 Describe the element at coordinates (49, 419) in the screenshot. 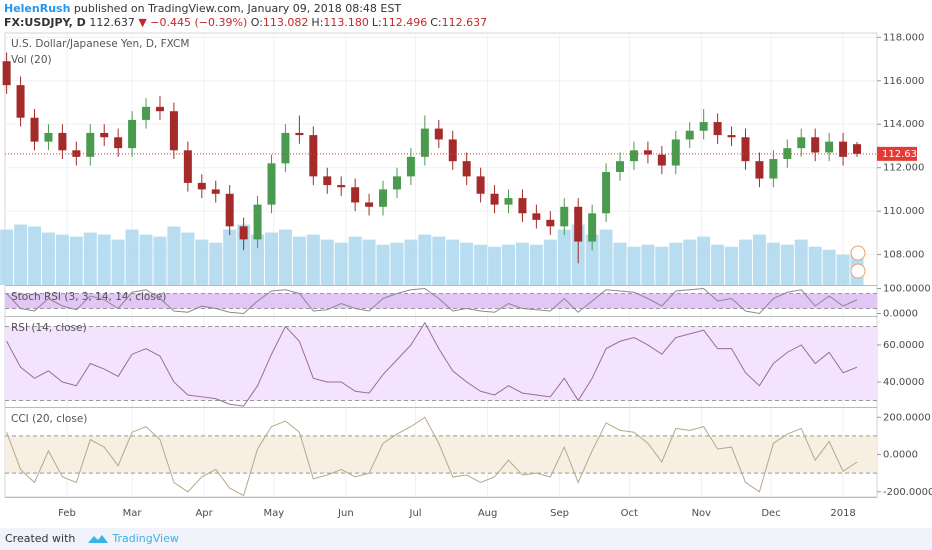

I see `pane-title: CCI (20, close)` at that location.